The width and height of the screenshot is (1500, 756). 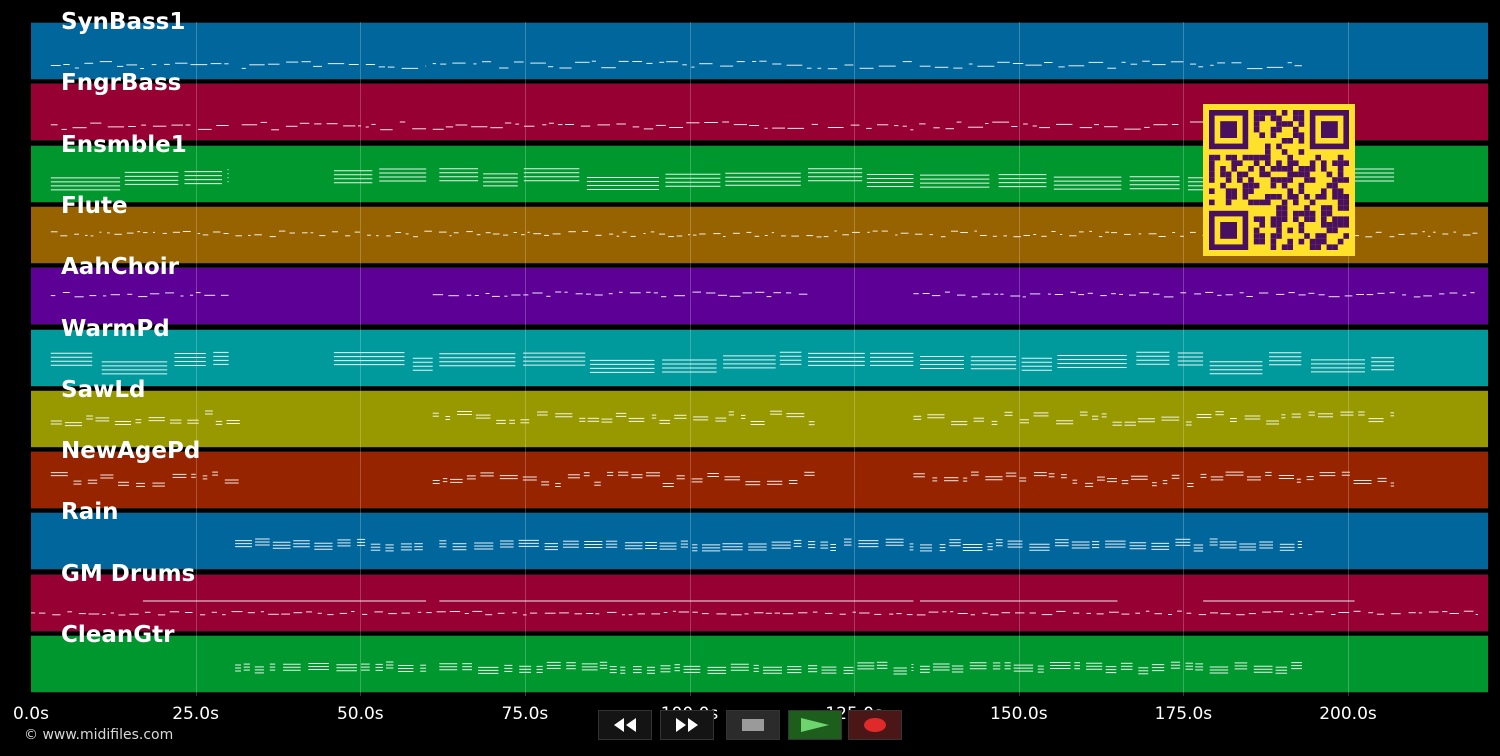 What do you see at coordinates (1279, 180) in the screenshot?
I see `qr-code-icon` at bounding box center [1279, 180].